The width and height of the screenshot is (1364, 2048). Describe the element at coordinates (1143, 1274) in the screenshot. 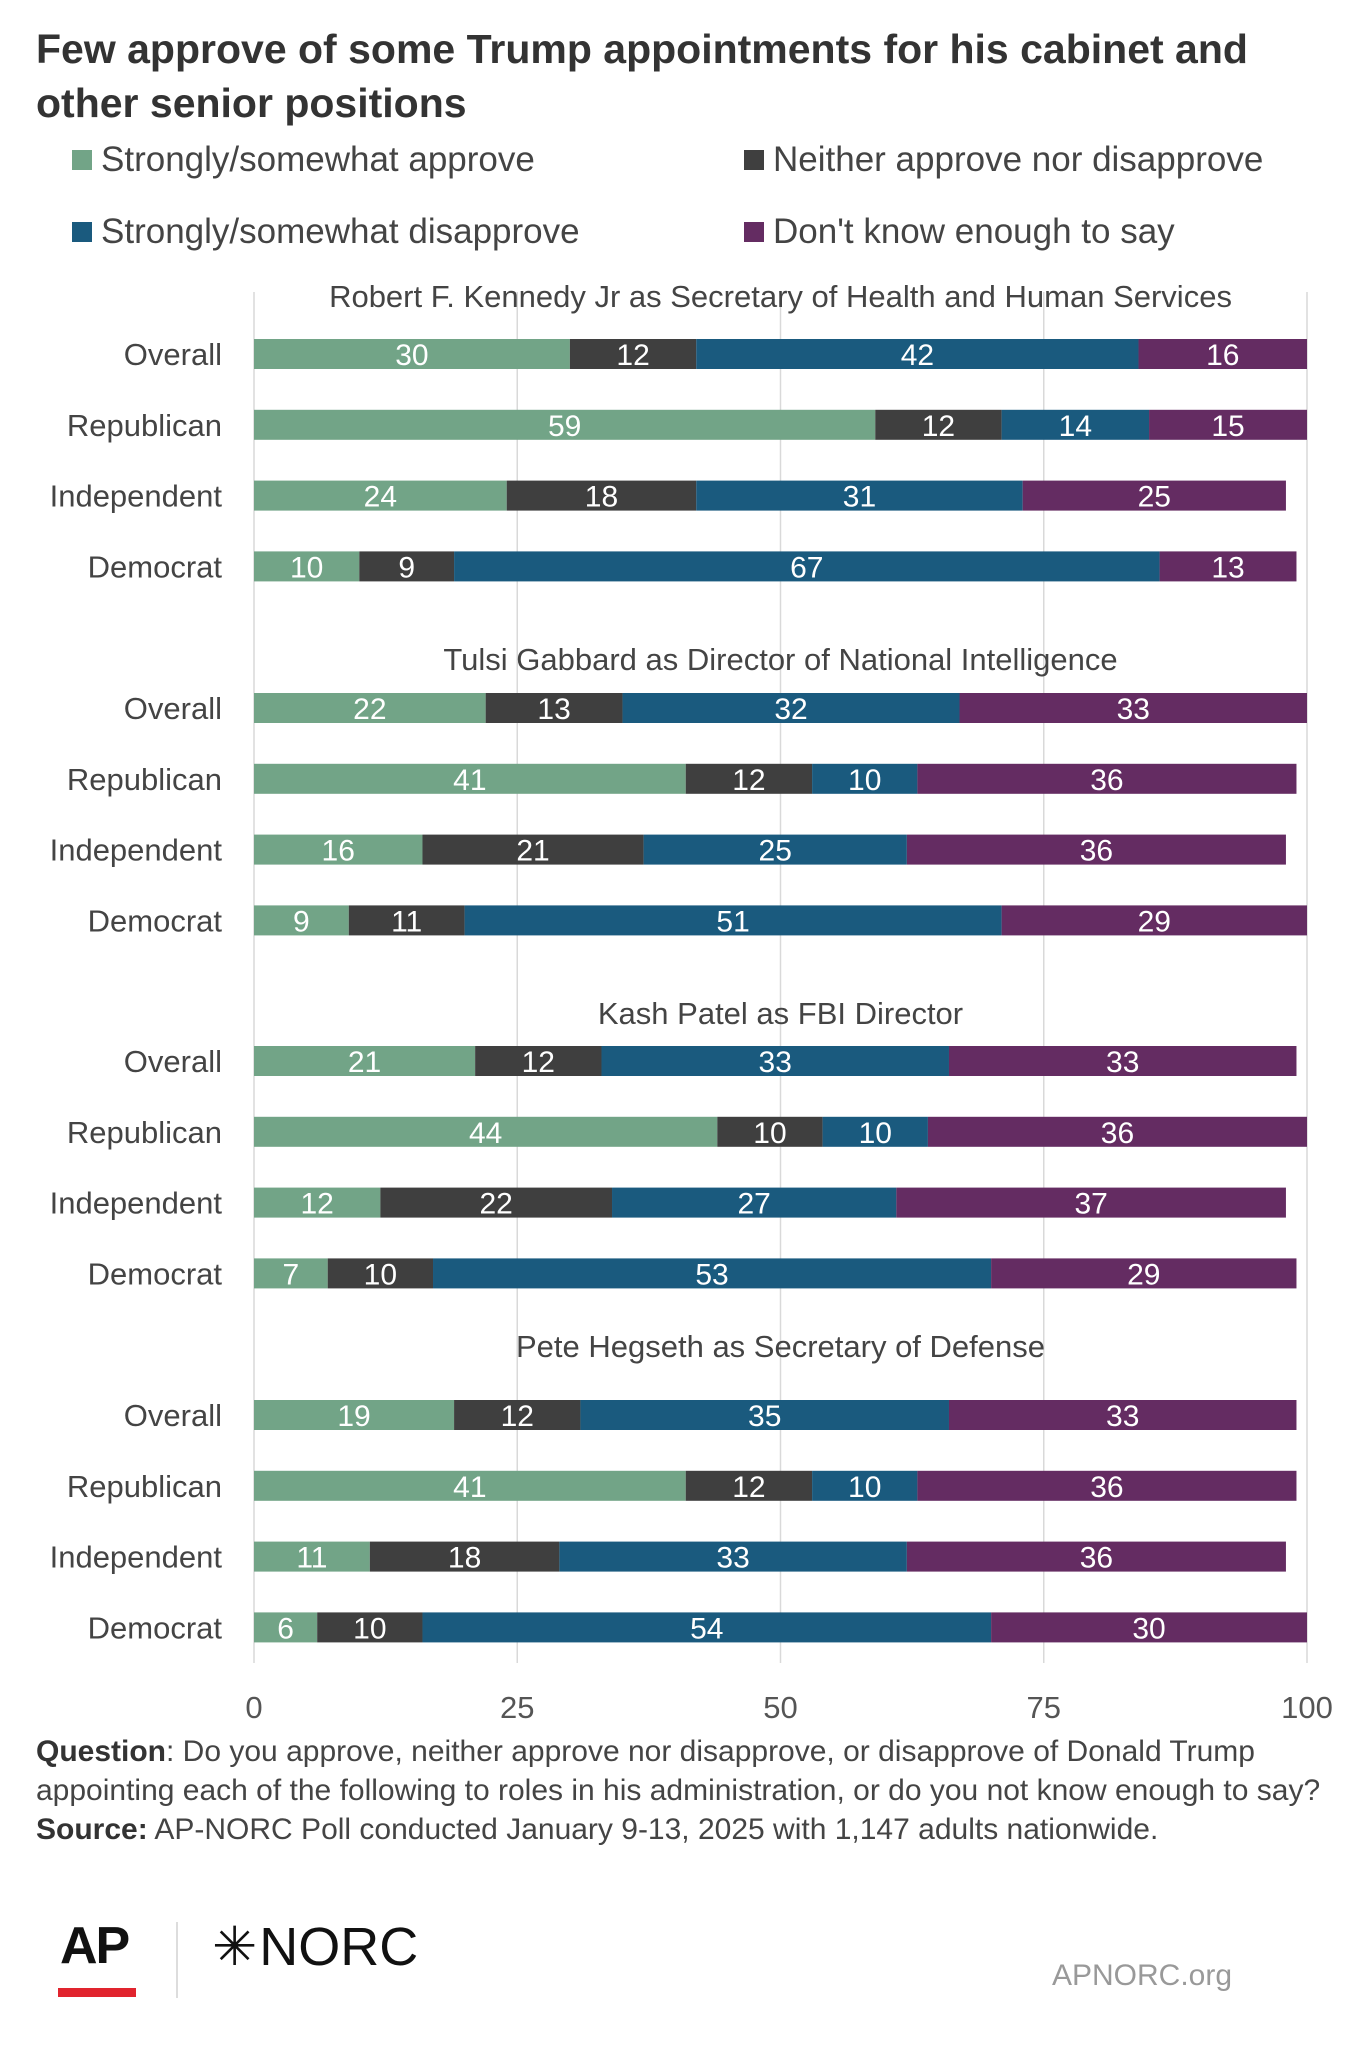

I see `data-label: 29` at that location.